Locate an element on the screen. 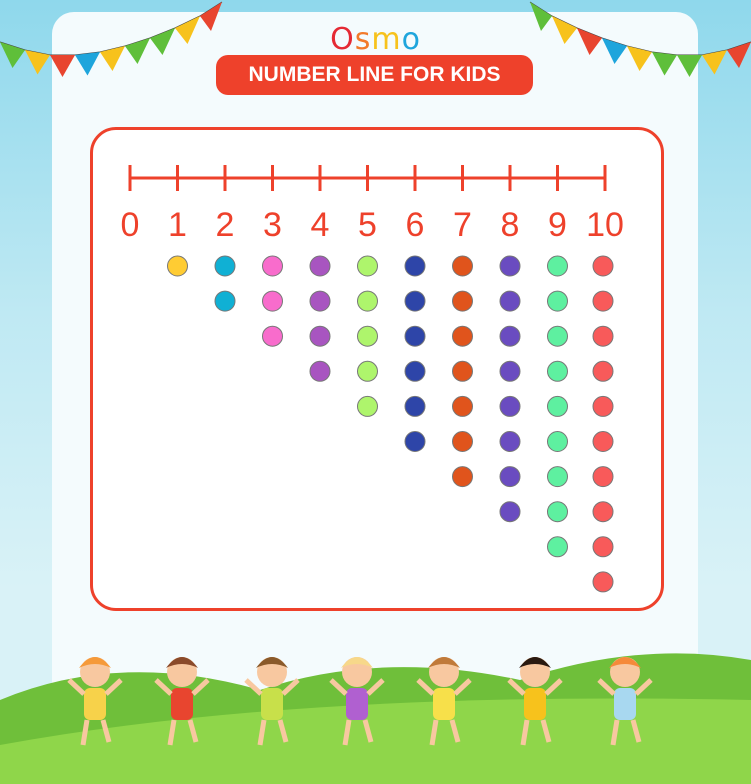 This screenshot has height=784, width=751. tick-label: 4 is located at coordinates (320, 225).